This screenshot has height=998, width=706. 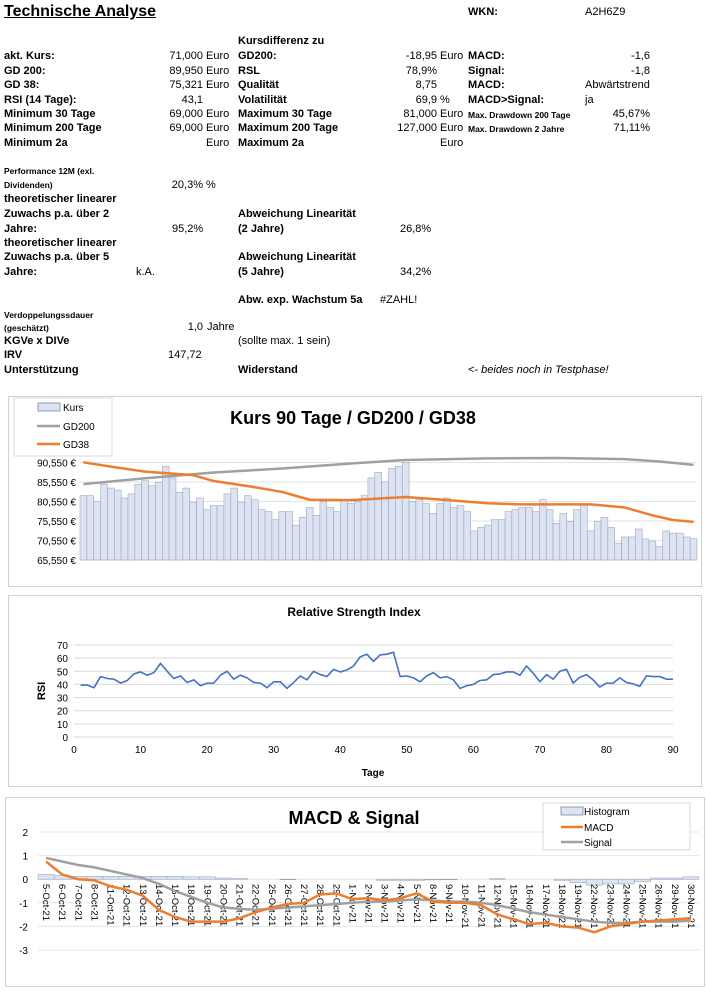 What do you see at coordinates (188, 229) in the screenshot?
I see `lin2-value: 95,2%` at bounding box center [188, 229].